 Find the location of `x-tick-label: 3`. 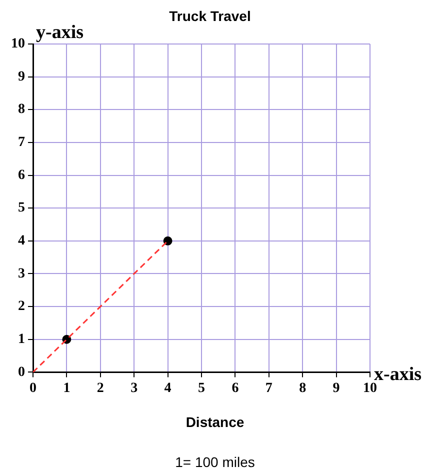

x-tick-label: 3 is located at coordinates (134, 388).